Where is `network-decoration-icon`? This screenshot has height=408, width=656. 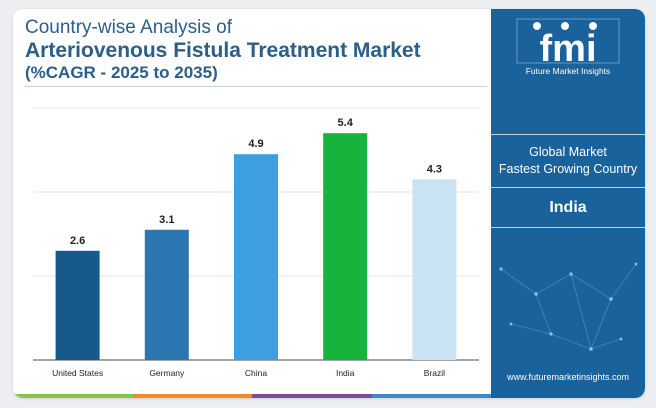
network-decoration-icon is located at coordinates (568, 306).